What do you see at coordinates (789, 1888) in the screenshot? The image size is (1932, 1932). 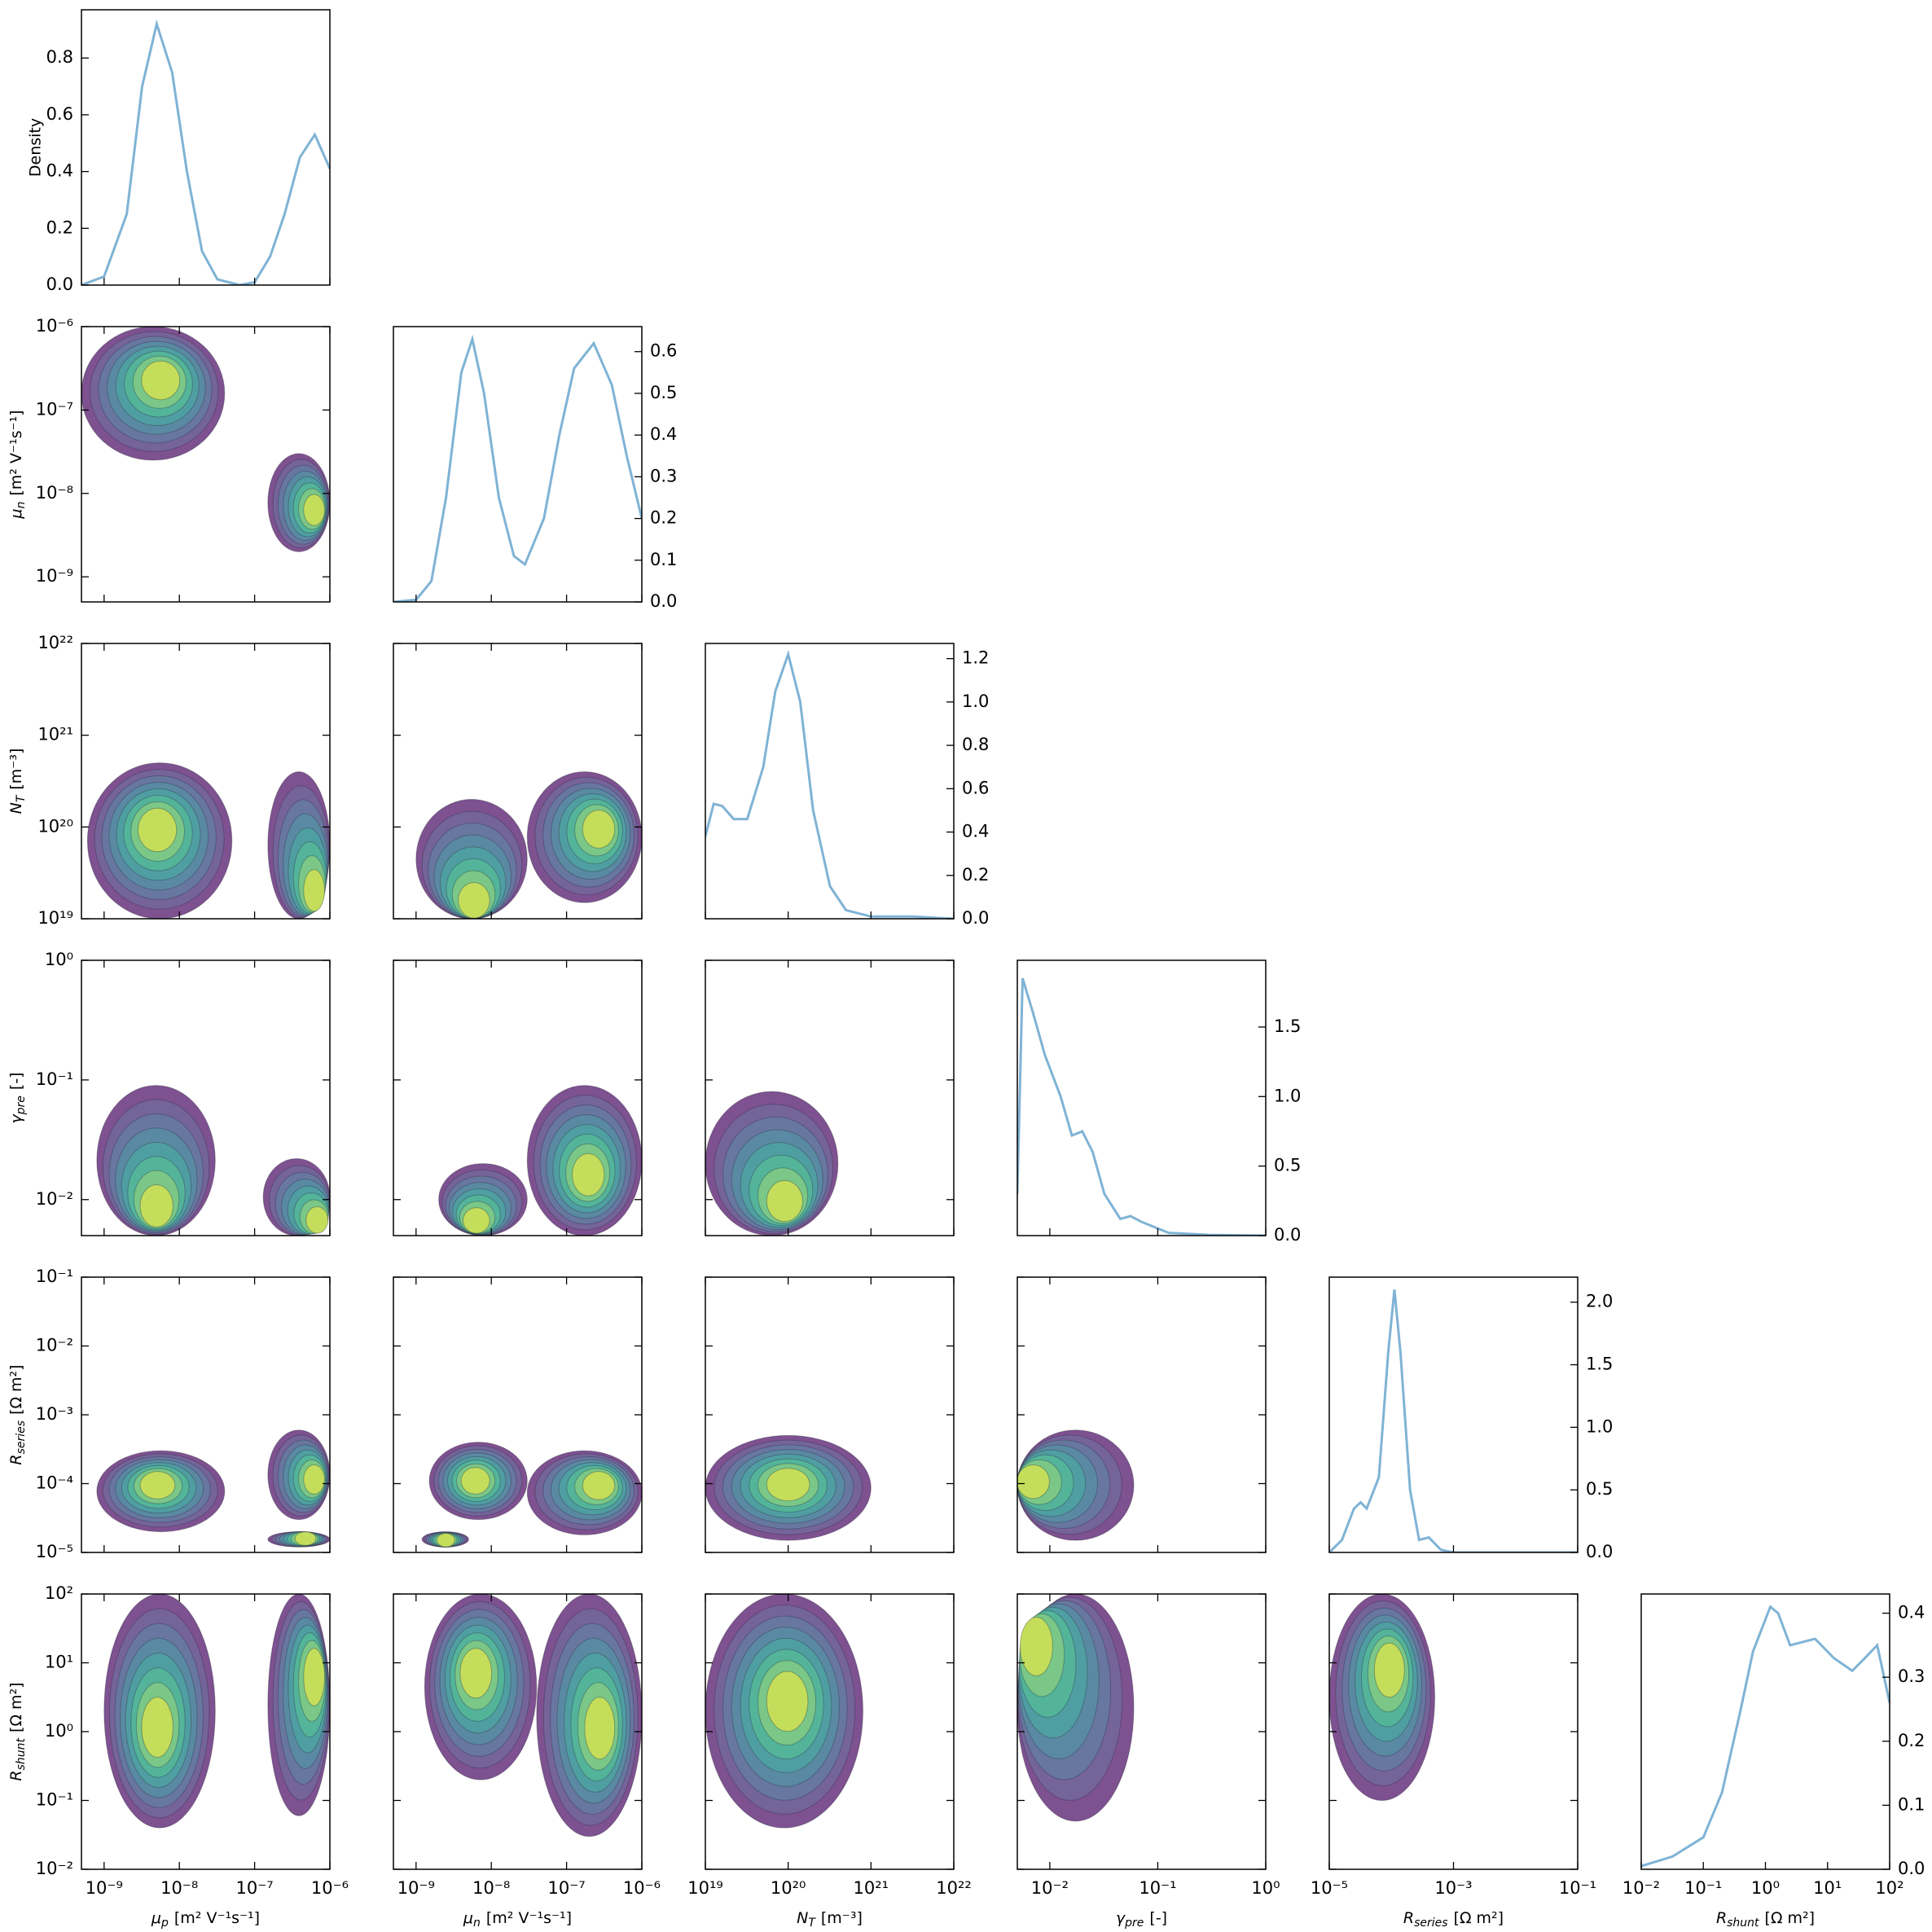 I see `x-tick-label: 10²⁰` at bounding box center [789, 1888].